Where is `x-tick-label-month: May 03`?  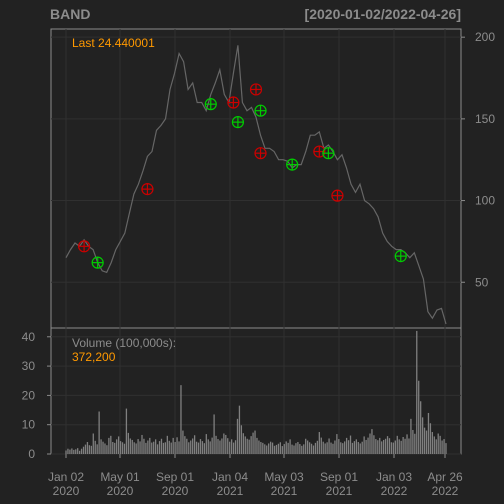
x-tick-label-month: May 03 is located at coordinates (284, 477).